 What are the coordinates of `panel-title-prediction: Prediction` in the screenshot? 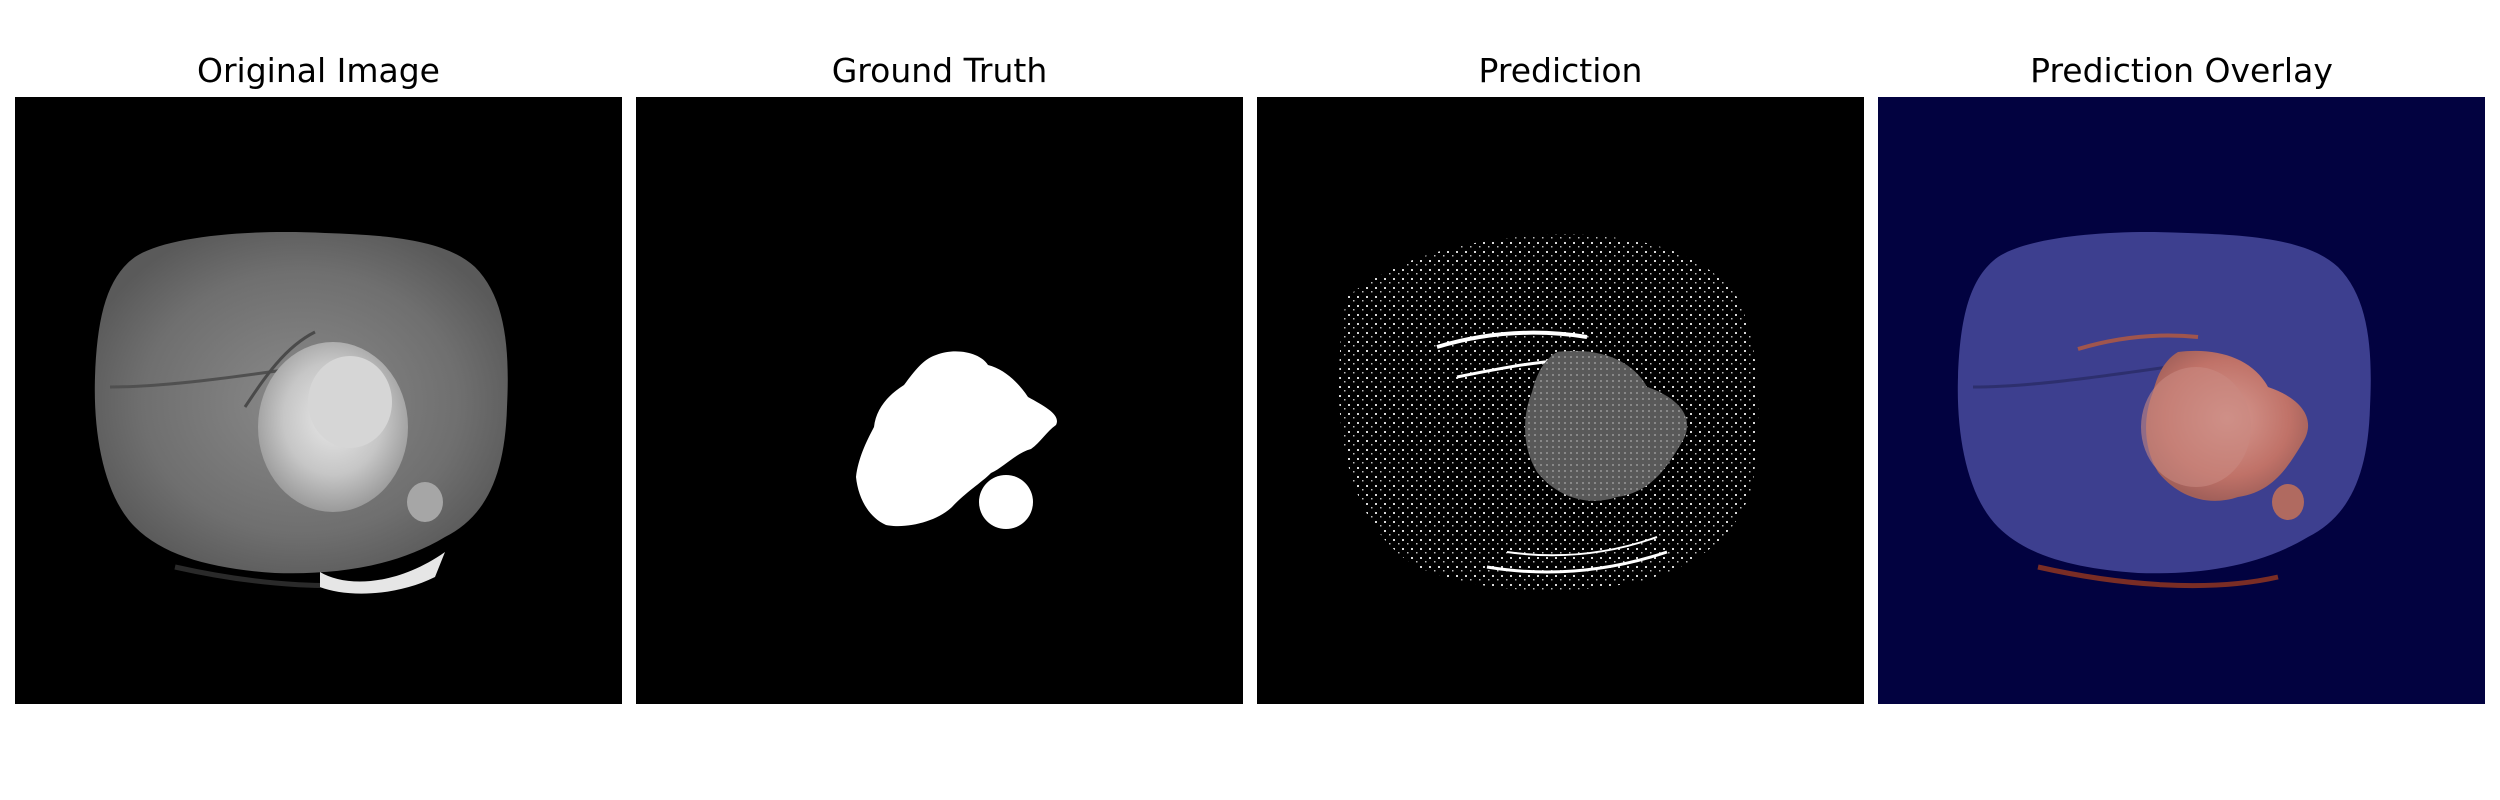 It's located at (1560, 70).